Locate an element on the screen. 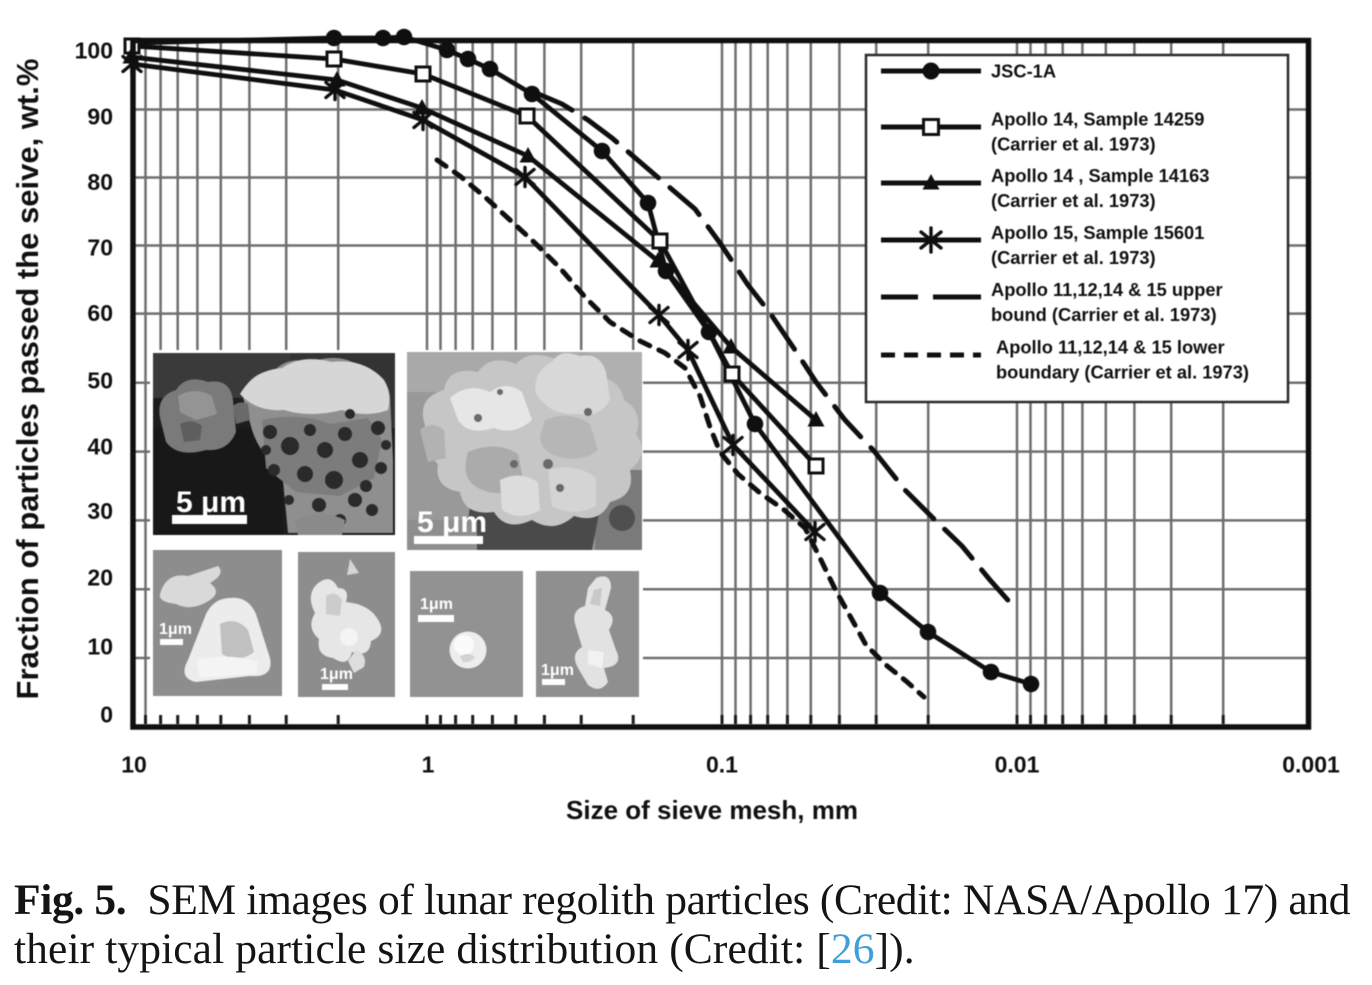 The height and width of the screenshot is (985, 1372). svg-text: boundary (Carrier et al. 1973) is located at coordinates (1122, 372).